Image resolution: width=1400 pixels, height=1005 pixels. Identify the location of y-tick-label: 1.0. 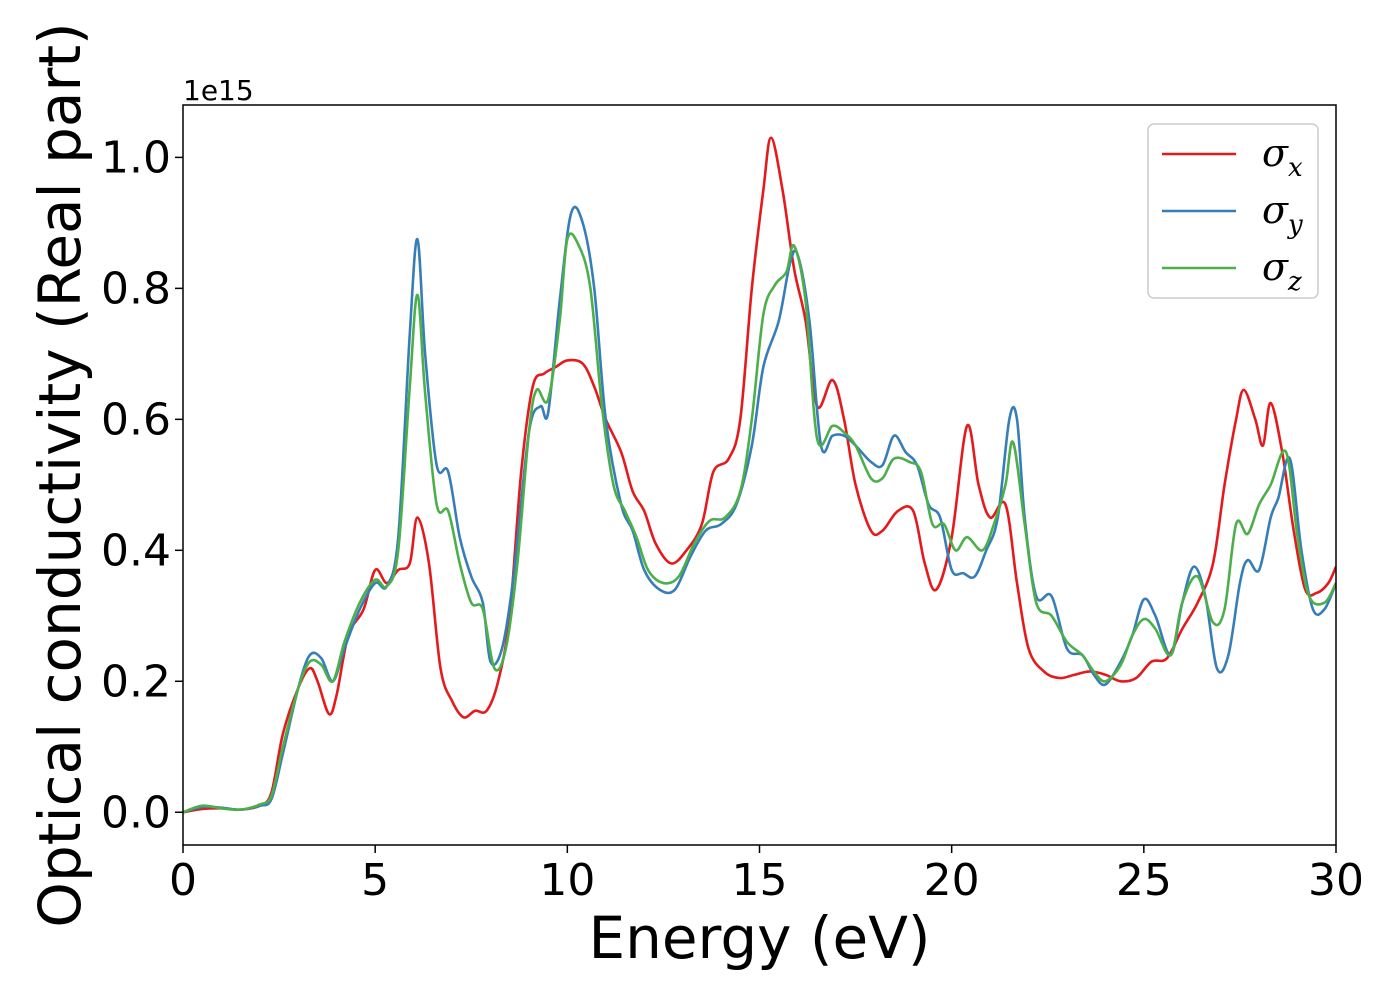
(136, 157).